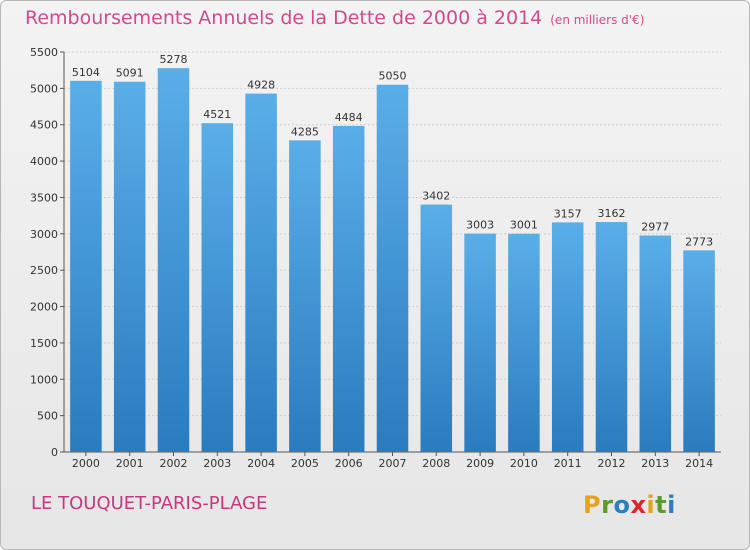  Describe the element at coordinates (480, 225) in the screenshot. I see `value-label-2009: 3003` at that location.